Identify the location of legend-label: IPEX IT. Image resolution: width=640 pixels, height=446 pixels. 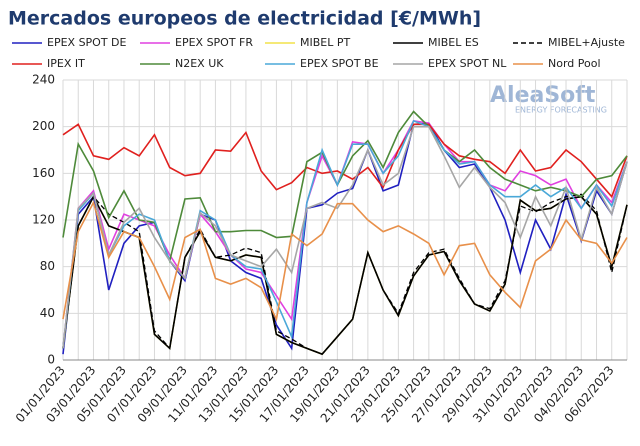
(66, 63).